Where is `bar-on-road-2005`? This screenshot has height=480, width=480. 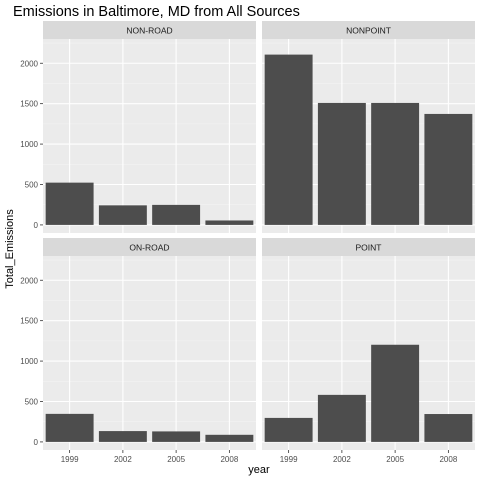
bar-on-road-2005 is located at coordinates (176, 436).